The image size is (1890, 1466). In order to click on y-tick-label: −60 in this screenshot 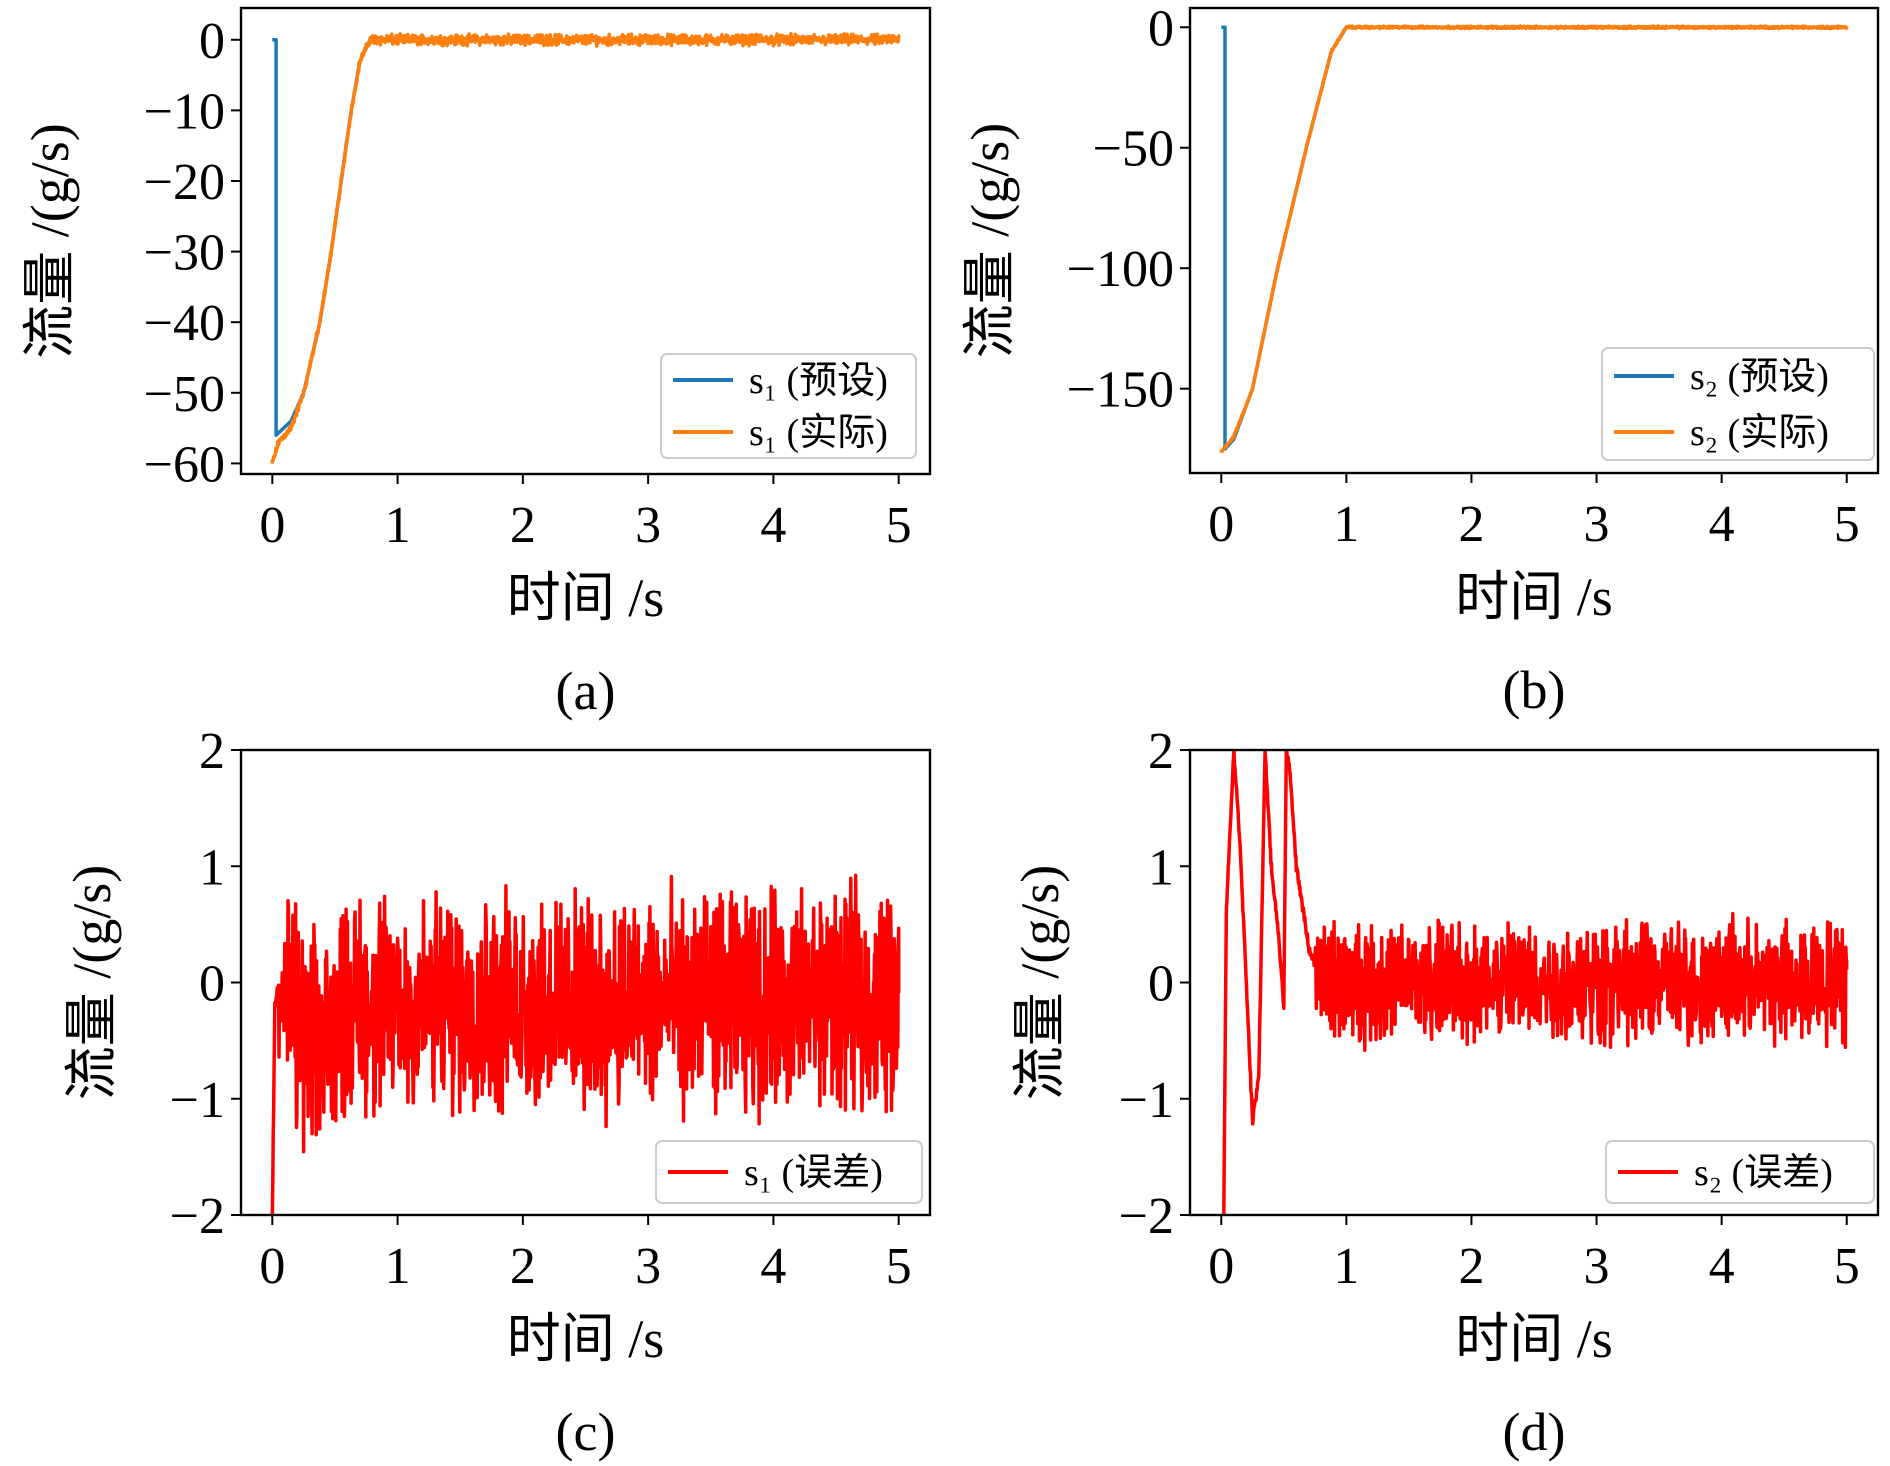, I will do `click(184, 464)`.